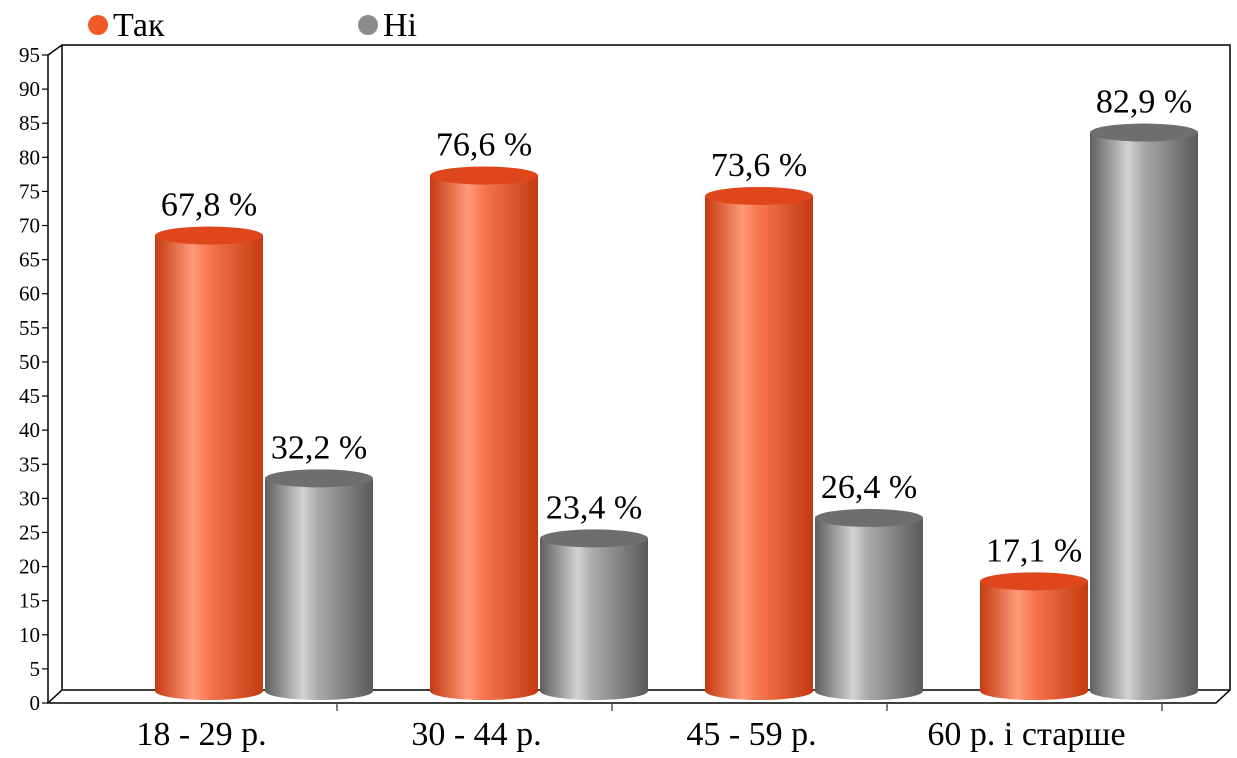  Describe the element at coordinates (751, 734) in the screenshot. I see `x-category-label: 45 - 59 р.` at that location.